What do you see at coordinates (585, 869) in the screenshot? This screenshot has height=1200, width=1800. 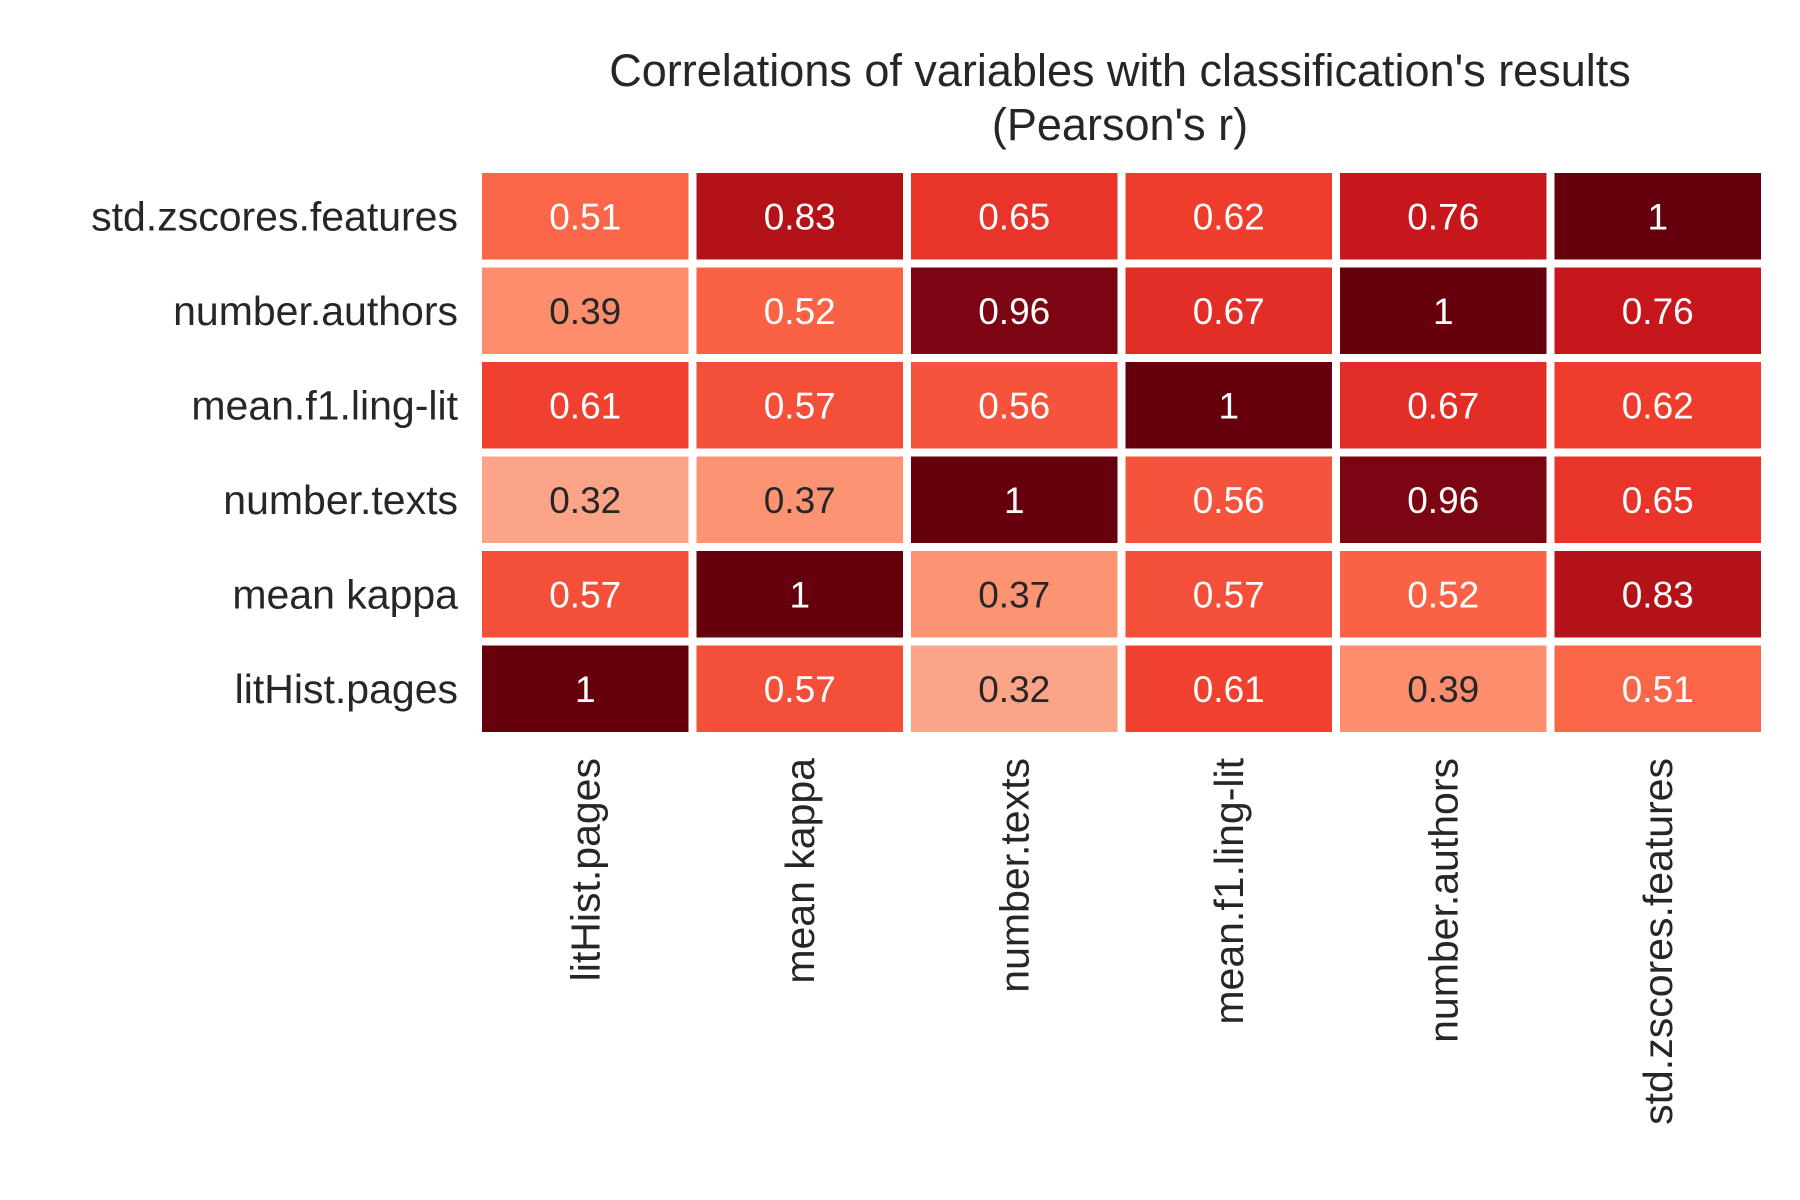 I see `x-tick-label: litHist.pages` at bounding box center [585, 869].